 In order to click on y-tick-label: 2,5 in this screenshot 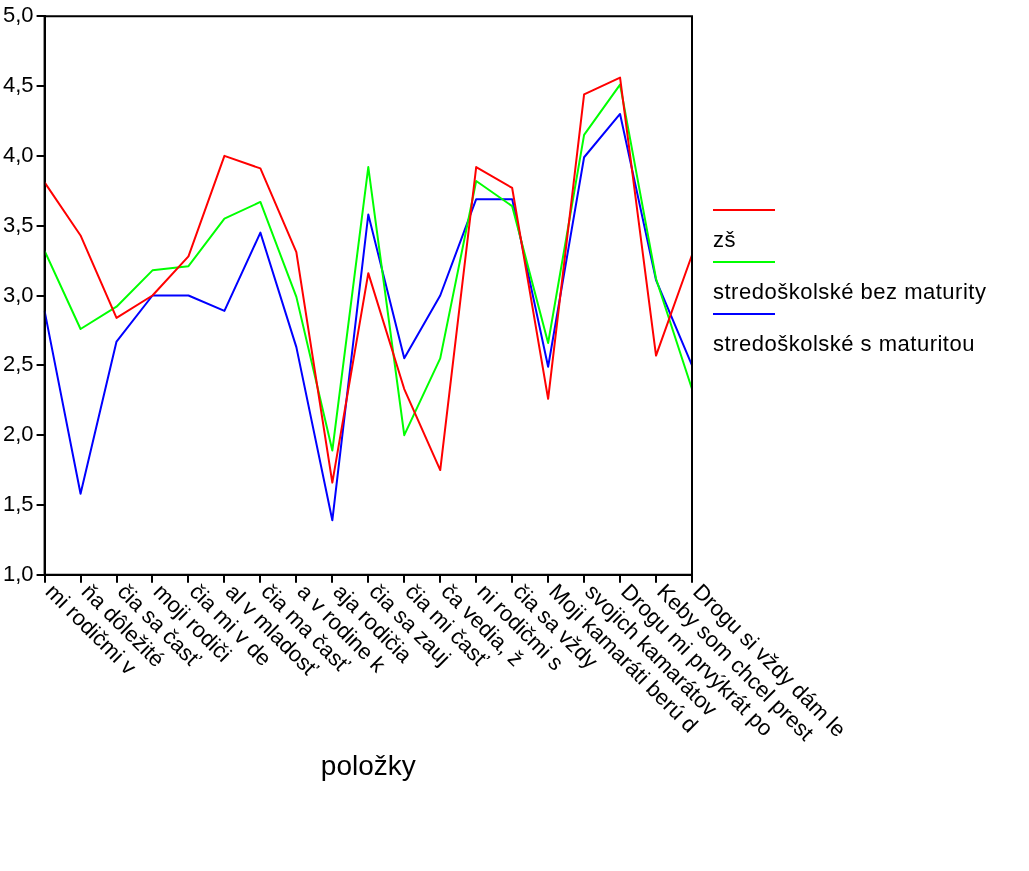, I will do `click(18, 364)`.